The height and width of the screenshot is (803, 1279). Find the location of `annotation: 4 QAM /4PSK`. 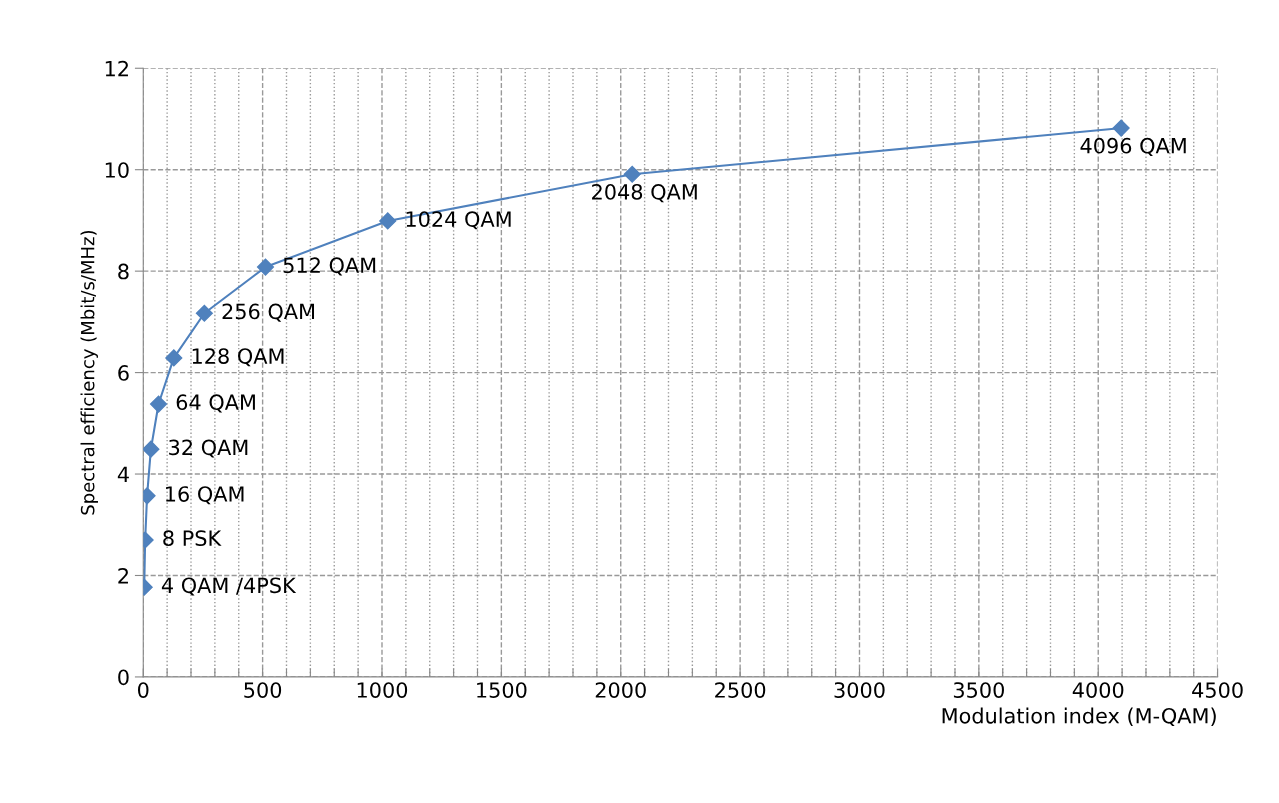

annotation: 4 QAM /4PSK is located at coordinates (229, 586).